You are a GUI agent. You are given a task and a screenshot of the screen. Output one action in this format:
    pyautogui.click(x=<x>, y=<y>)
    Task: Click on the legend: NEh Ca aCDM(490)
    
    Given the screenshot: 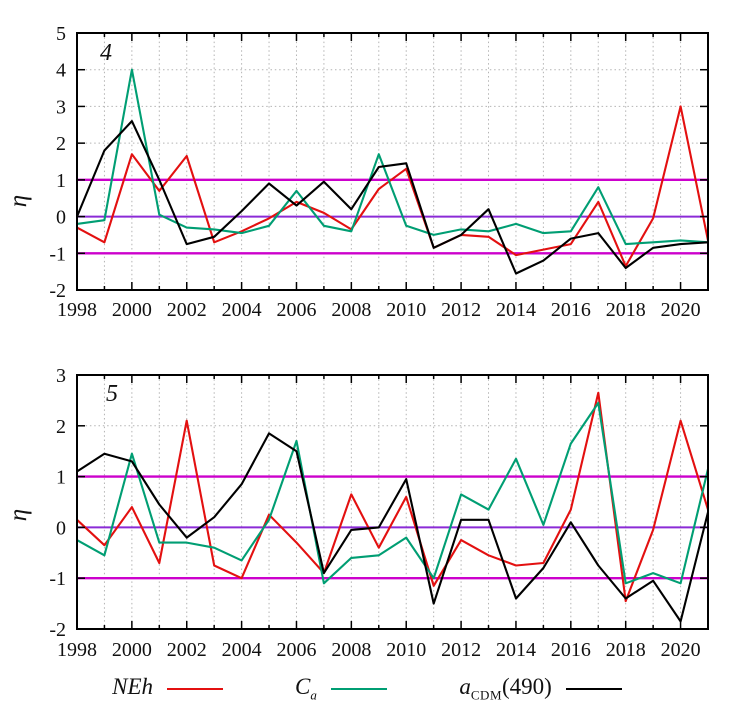 What is the action you would take?
    pyautogui.click(x=367, y=689)
    